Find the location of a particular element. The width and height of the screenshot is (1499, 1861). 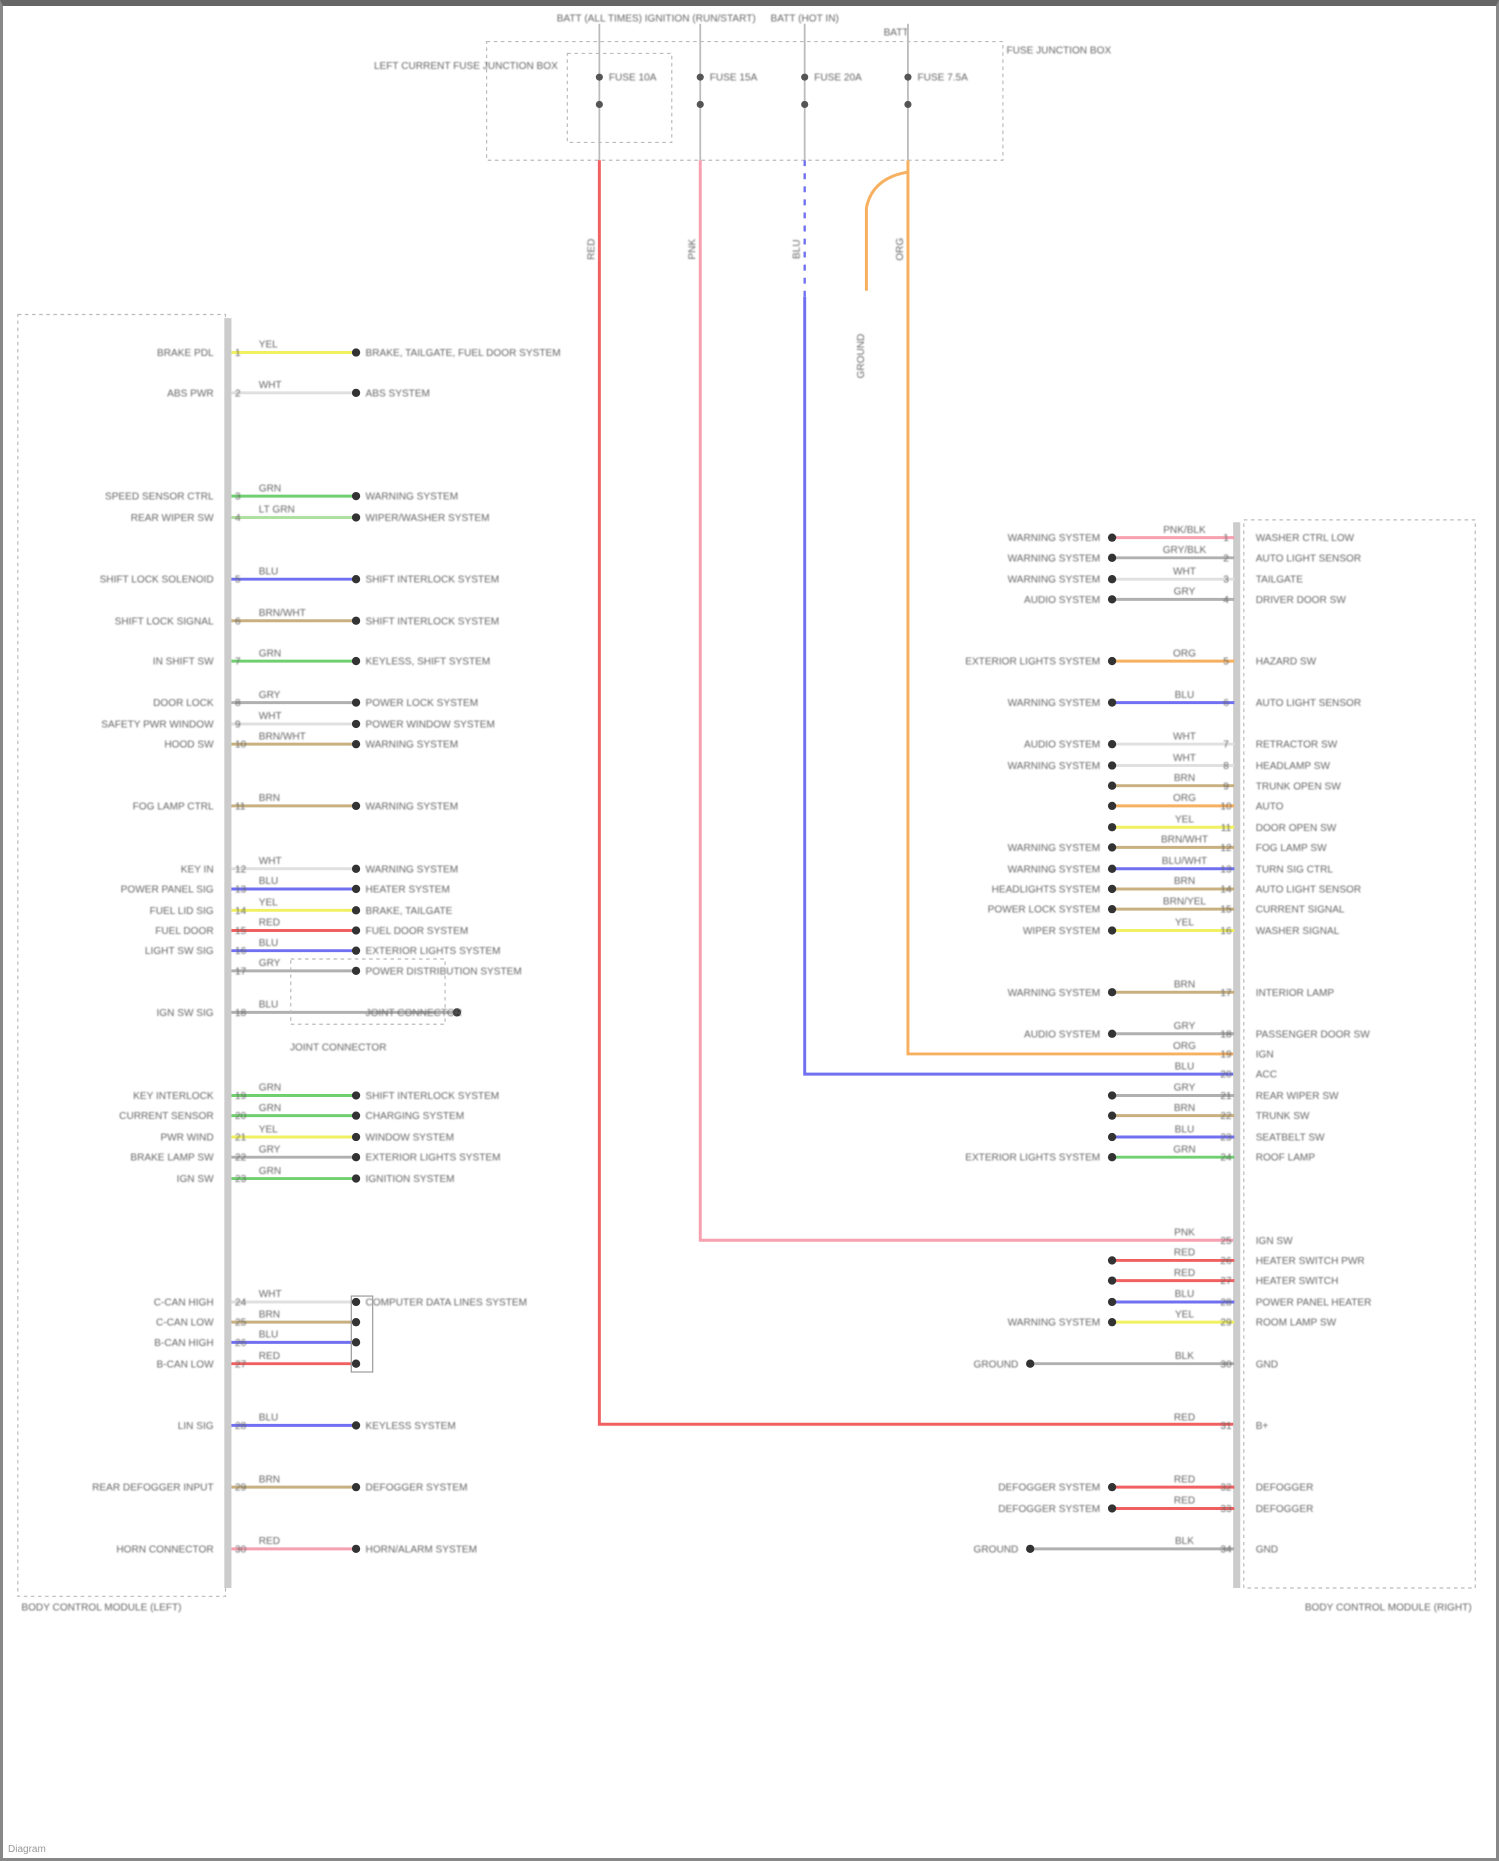

pin-number: 15 is located at coordinates (241, 931).